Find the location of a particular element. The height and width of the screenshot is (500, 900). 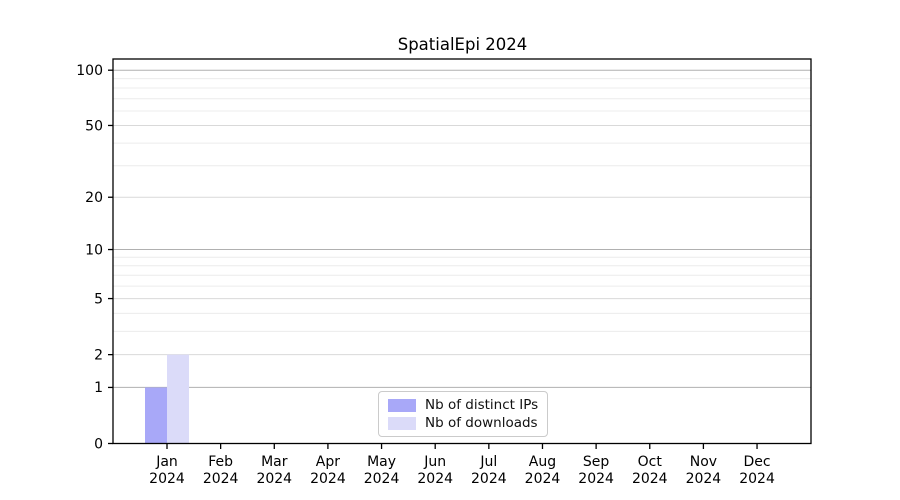

x-tick-label-month: May is located at coordinates (381, 462).